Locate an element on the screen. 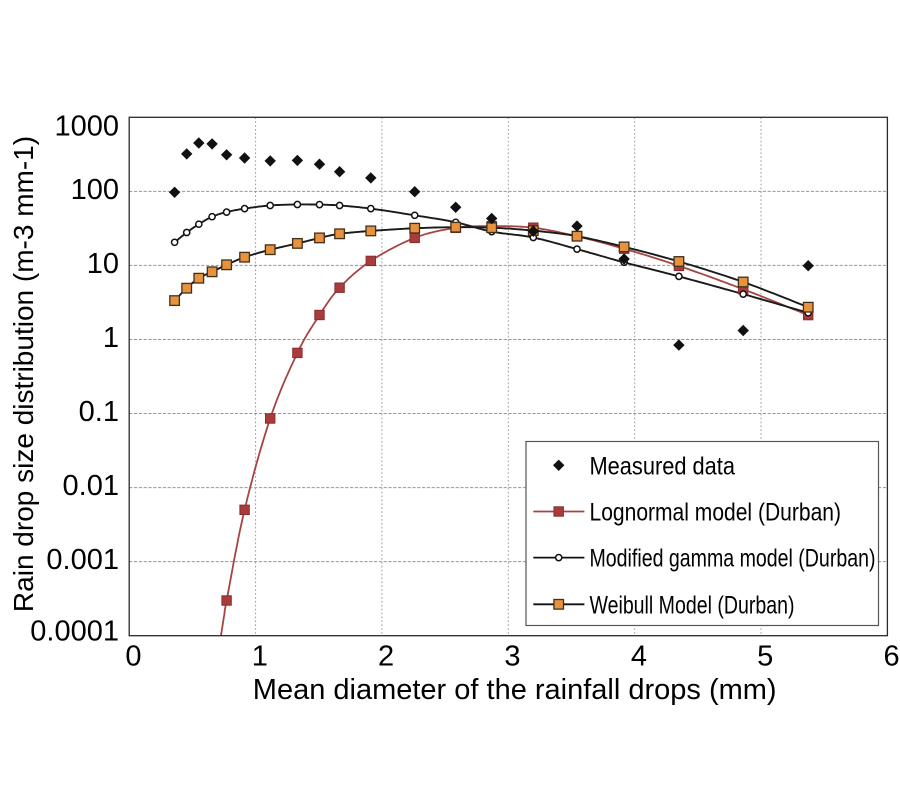 Image resolution: width=900 pixels, height=805 pixels. svg-text: 0.01 is located at coordinates (91, 486).